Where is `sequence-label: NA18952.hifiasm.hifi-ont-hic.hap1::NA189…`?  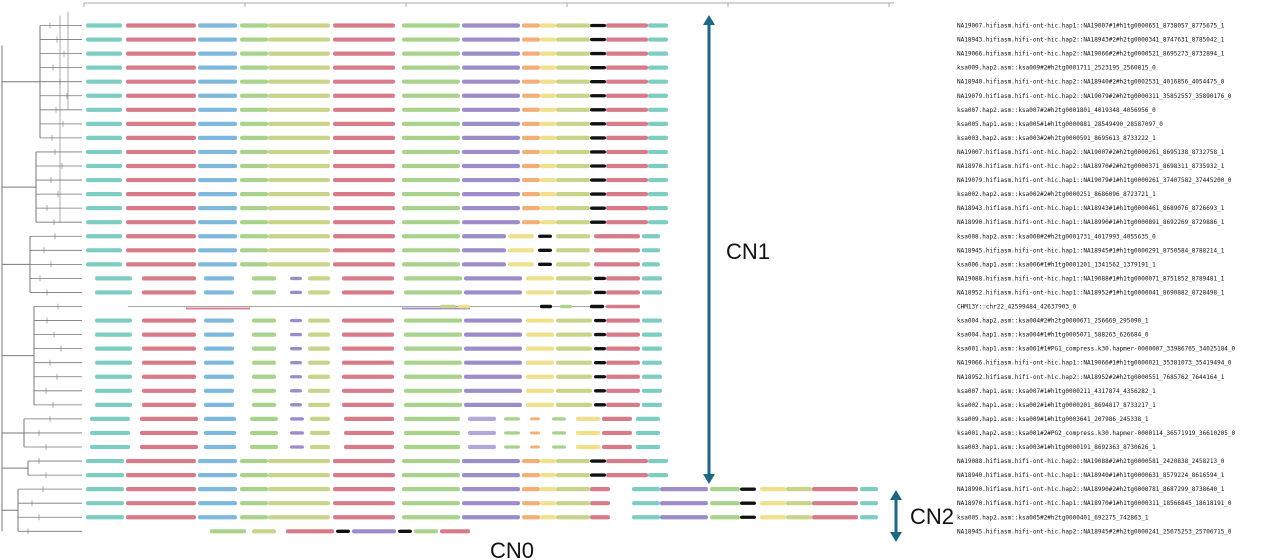 sequence-label: NA18952.hifiasm.hifi-ont-hic.hap1::NA189… is located at coordinates (1091, 292).